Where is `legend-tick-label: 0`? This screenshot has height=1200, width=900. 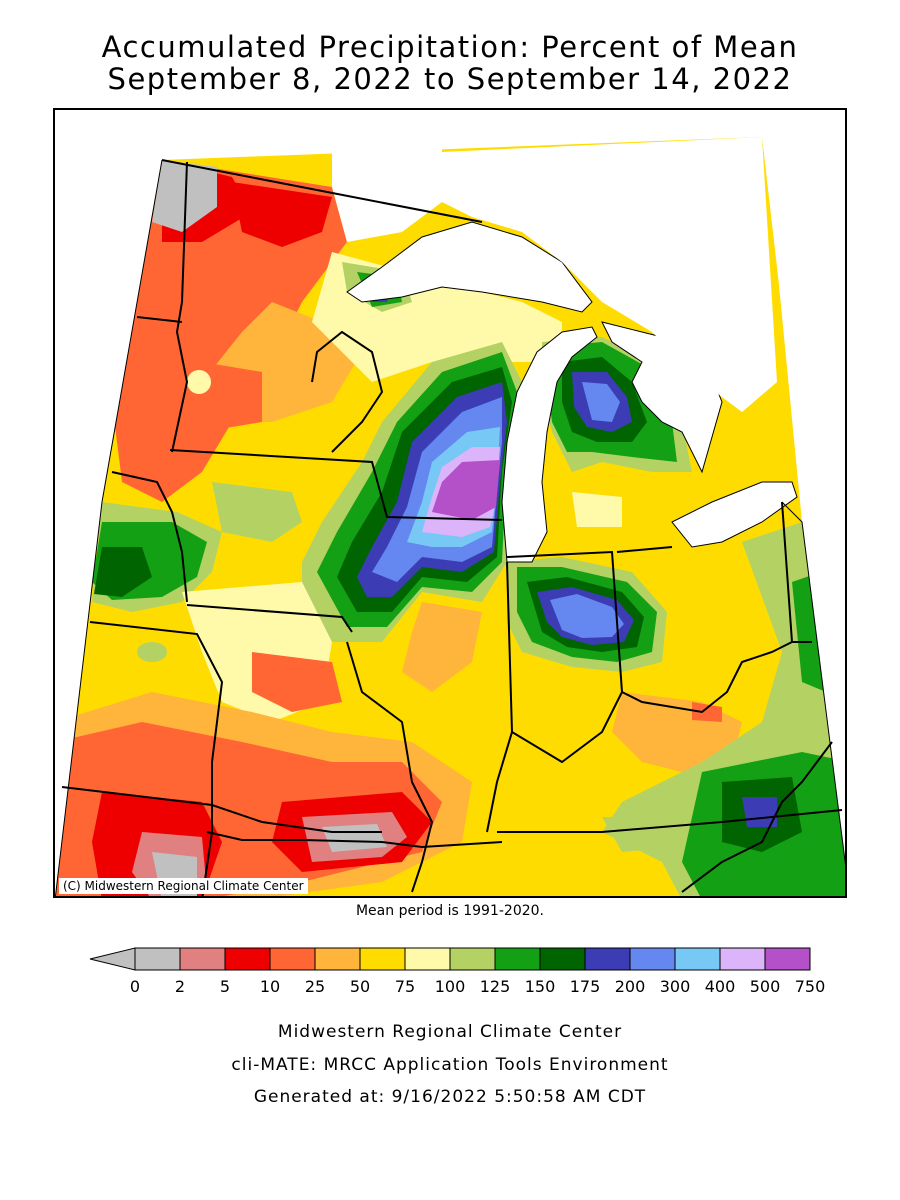 legend-tick-label: 0 is located at coordinates (135, 986).